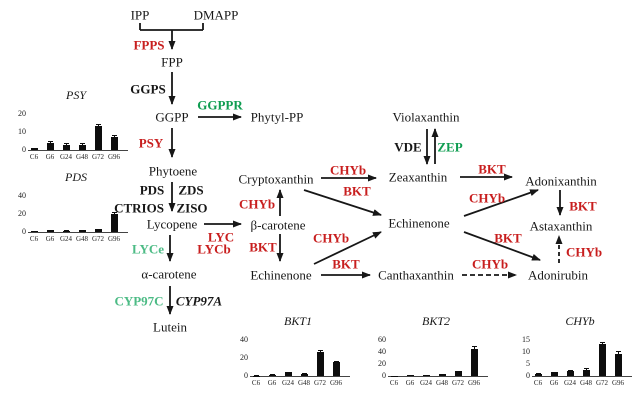 This screenshot has height=401, width=640. Describe the element at coordinates (297, 321) in the screenshot. I see `chart-title: BKT1` at that location.